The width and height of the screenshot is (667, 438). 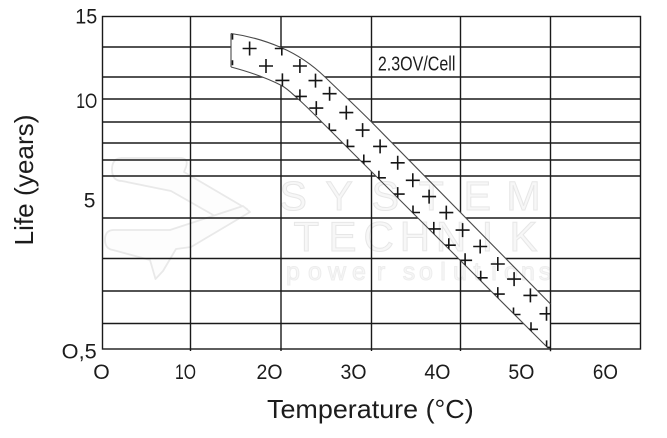 I want to click on svg-text: C, so click(x=379, y=236).